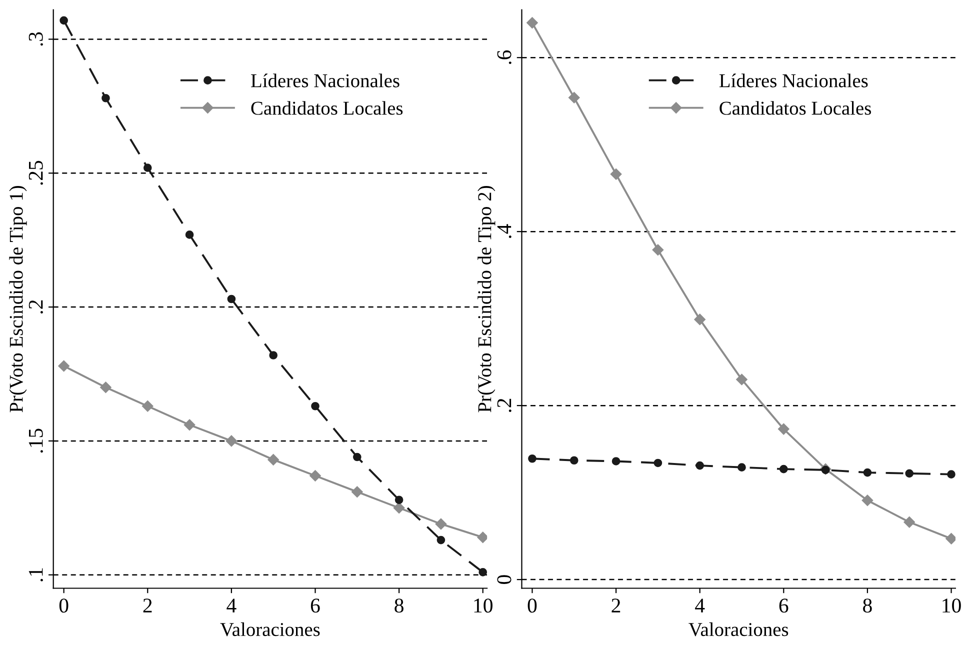 The width and height of the screenshot is (970, 650). I want to click on y-tick-label: 0, so click(504, 579).